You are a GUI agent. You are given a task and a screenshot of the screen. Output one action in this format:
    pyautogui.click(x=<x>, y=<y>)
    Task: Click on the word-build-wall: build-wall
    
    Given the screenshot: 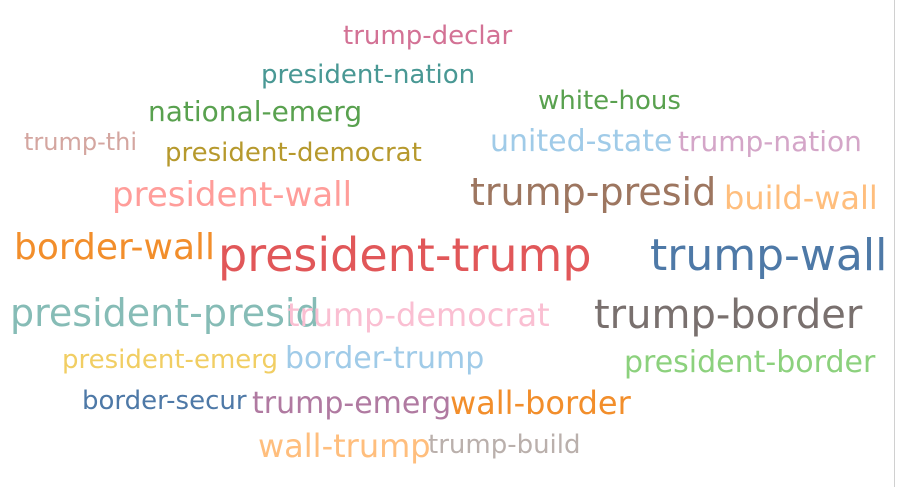 What is the action you would take?
    pyautogui.click(x=801, y=198)
    